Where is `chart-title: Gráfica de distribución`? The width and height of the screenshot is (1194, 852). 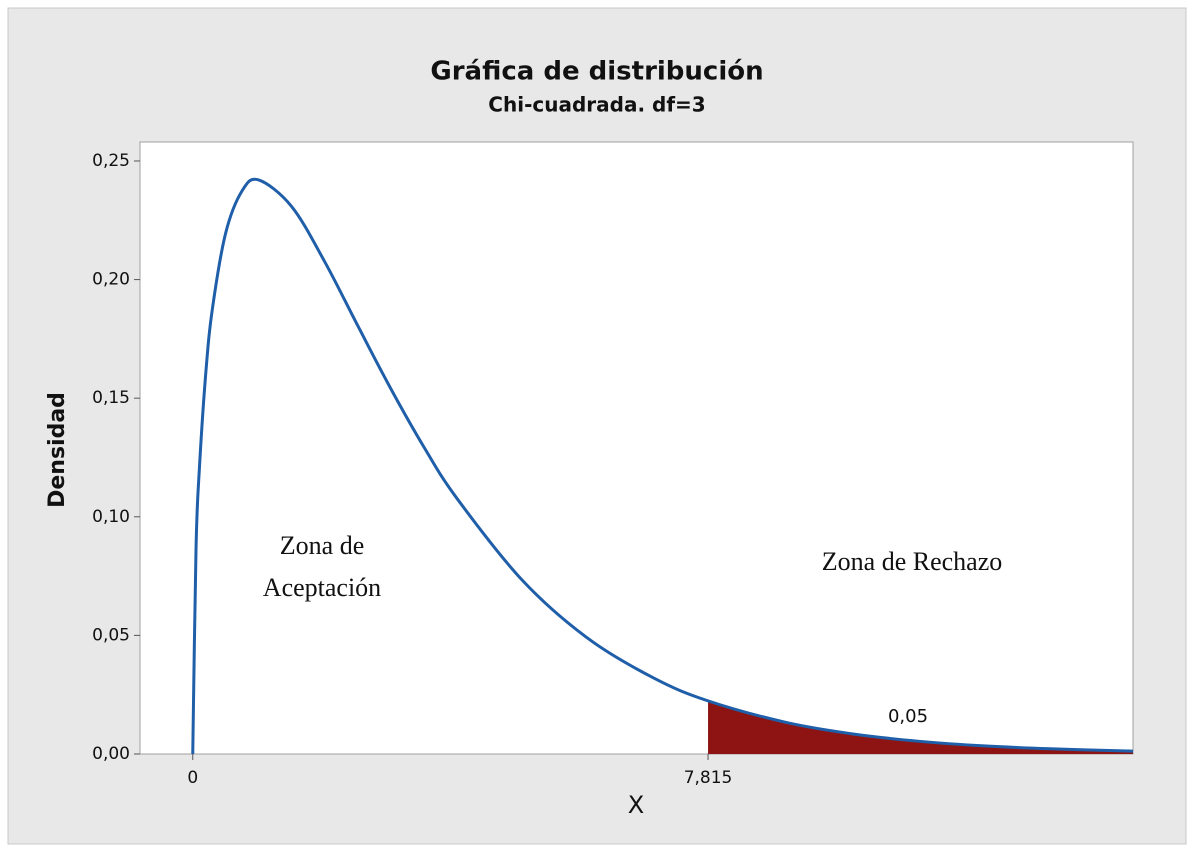
chart-title: Gráfica de distribución is located at coordinates (596, 72).